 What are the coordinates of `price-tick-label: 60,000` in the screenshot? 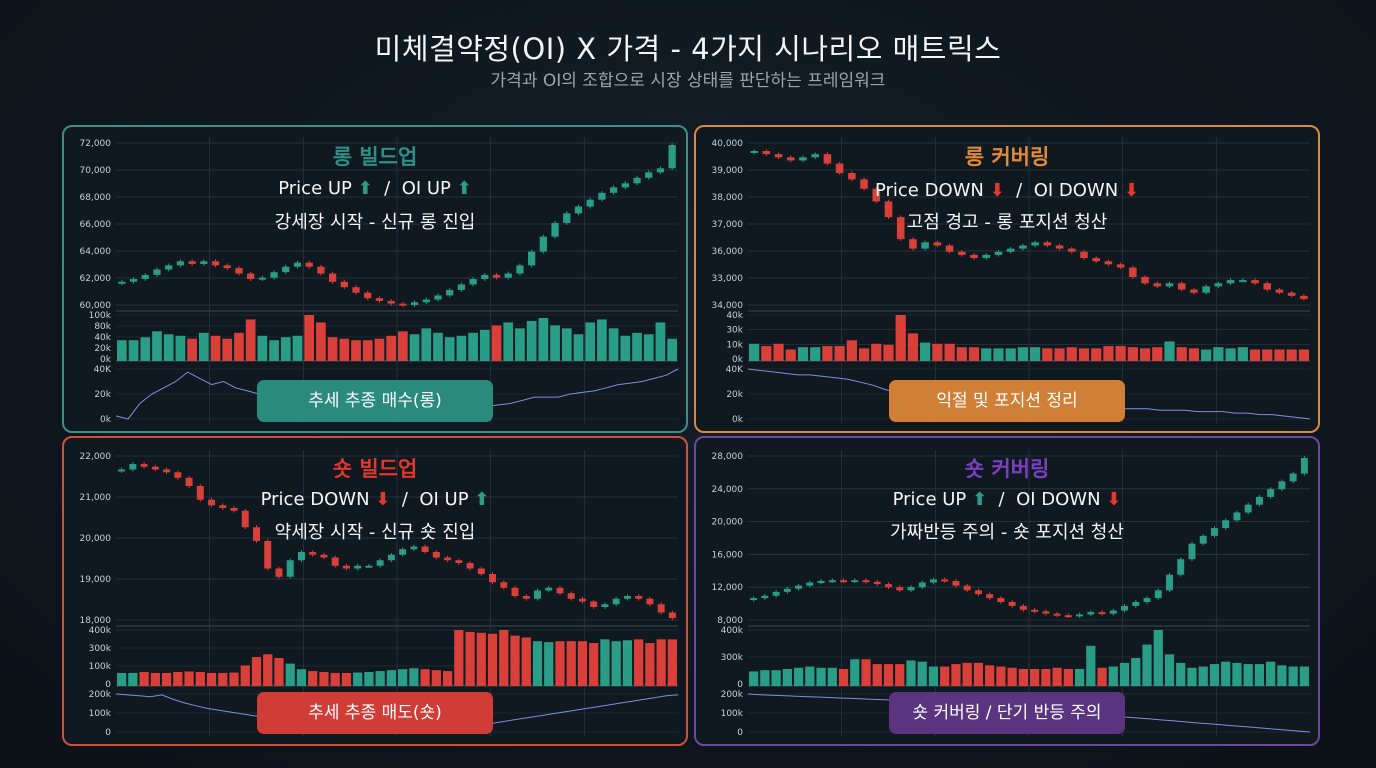 It's located at (96, 306).